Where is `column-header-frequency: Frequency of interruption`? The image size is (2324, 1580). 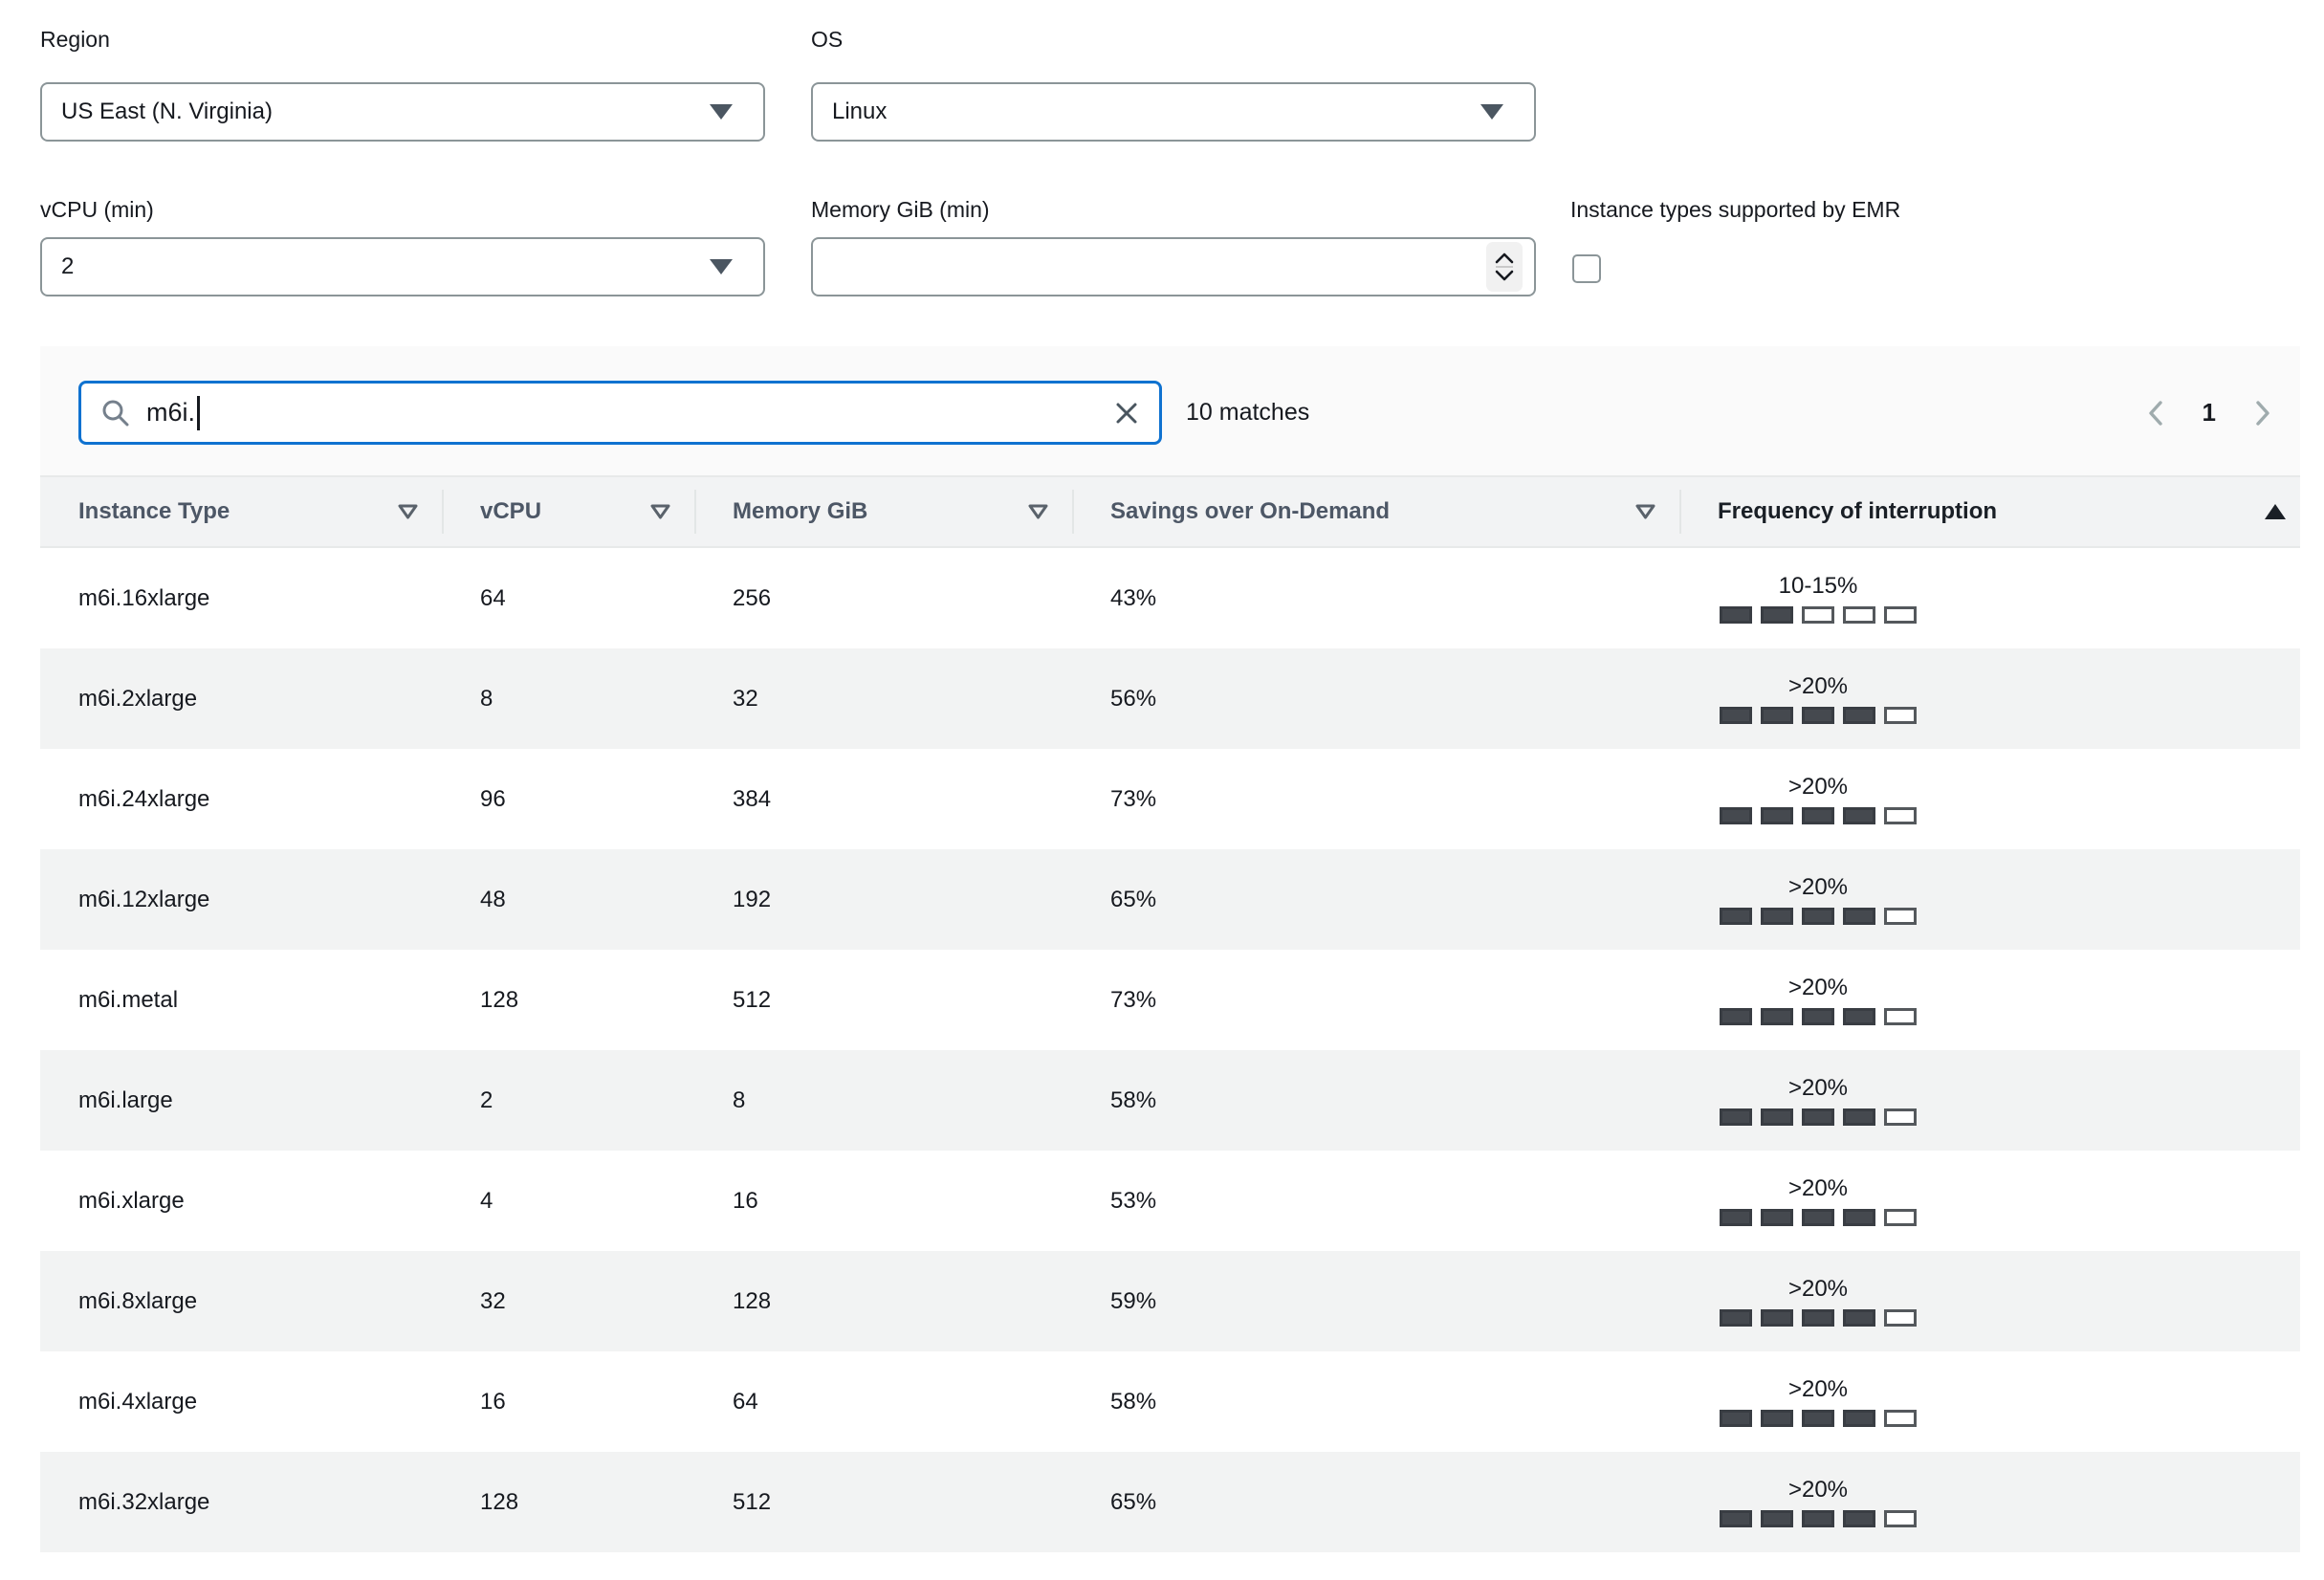 column-header-frequency: Frequency of interruption is located at coordinates (1989, 511).